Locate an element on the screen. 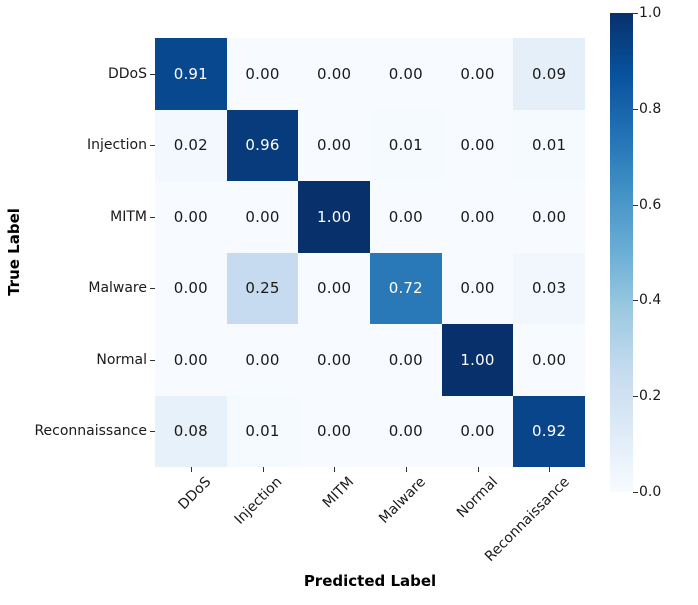  cell-Injection-Injection: 0.96 is located at coordinates (262, 145).